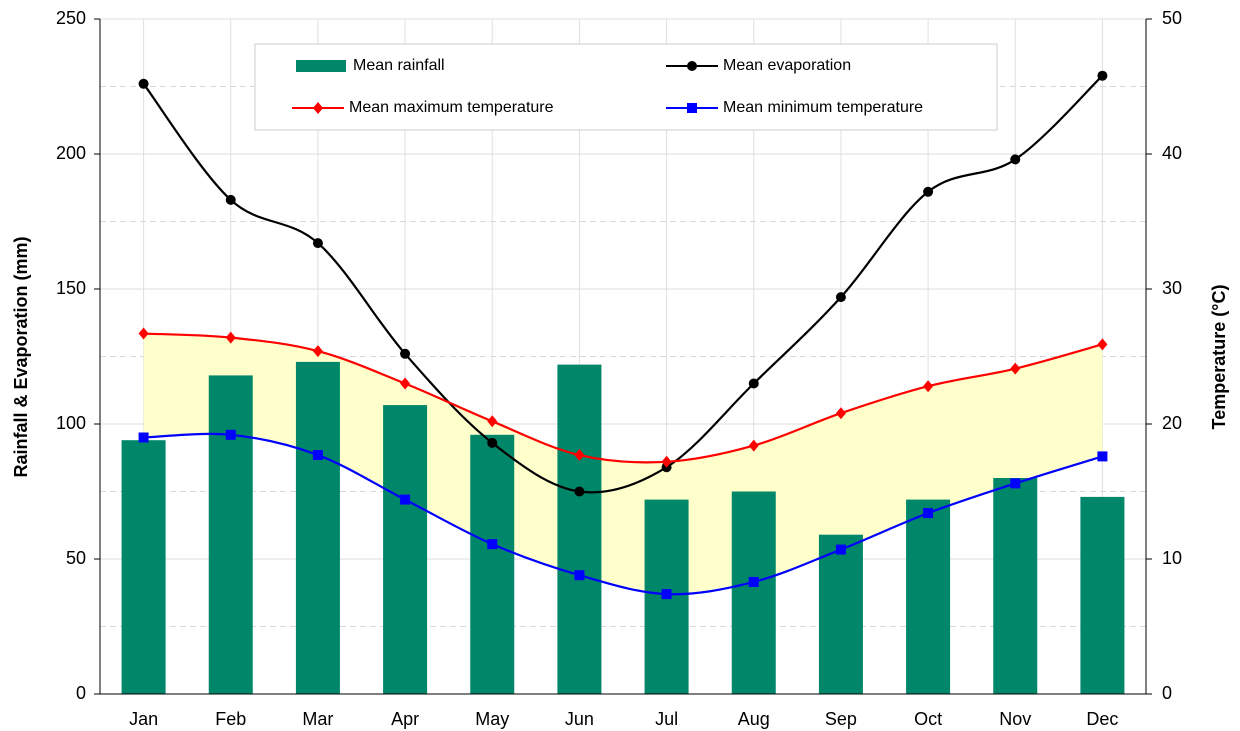 The height and width of the screenshot is (731, 1240). I want to click on y-tick-label: 250, so click(71, 18).